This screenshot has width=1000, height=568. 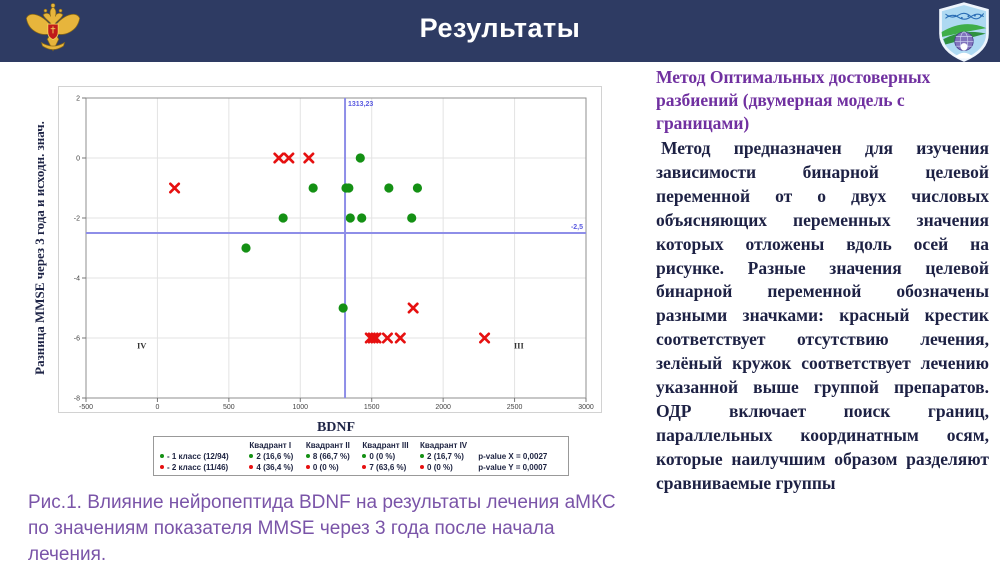 I want to click on legend-quadrant-2-header: Квадрант II, so click(x=327, y=445).